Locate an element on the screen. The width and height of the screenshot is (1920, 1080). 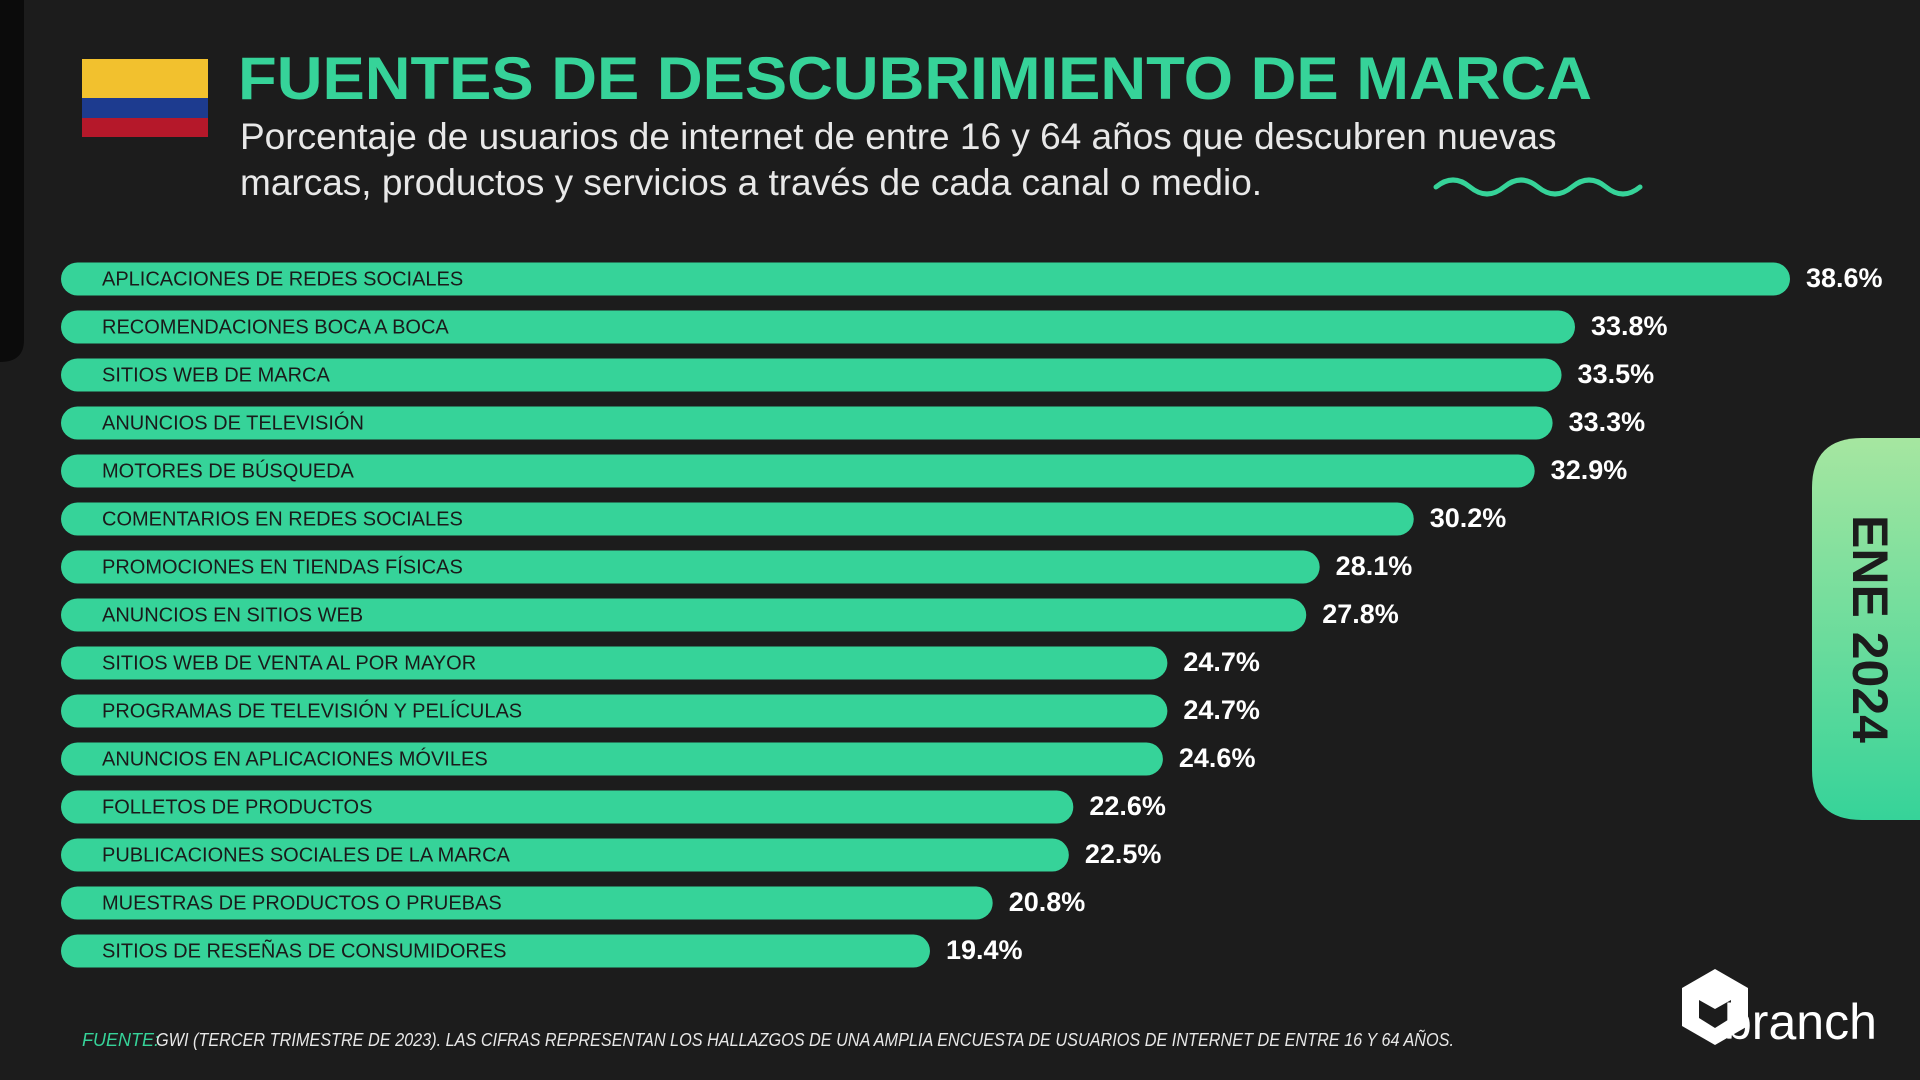
value-label: 24.6% is located at coordinates (1217, 758).